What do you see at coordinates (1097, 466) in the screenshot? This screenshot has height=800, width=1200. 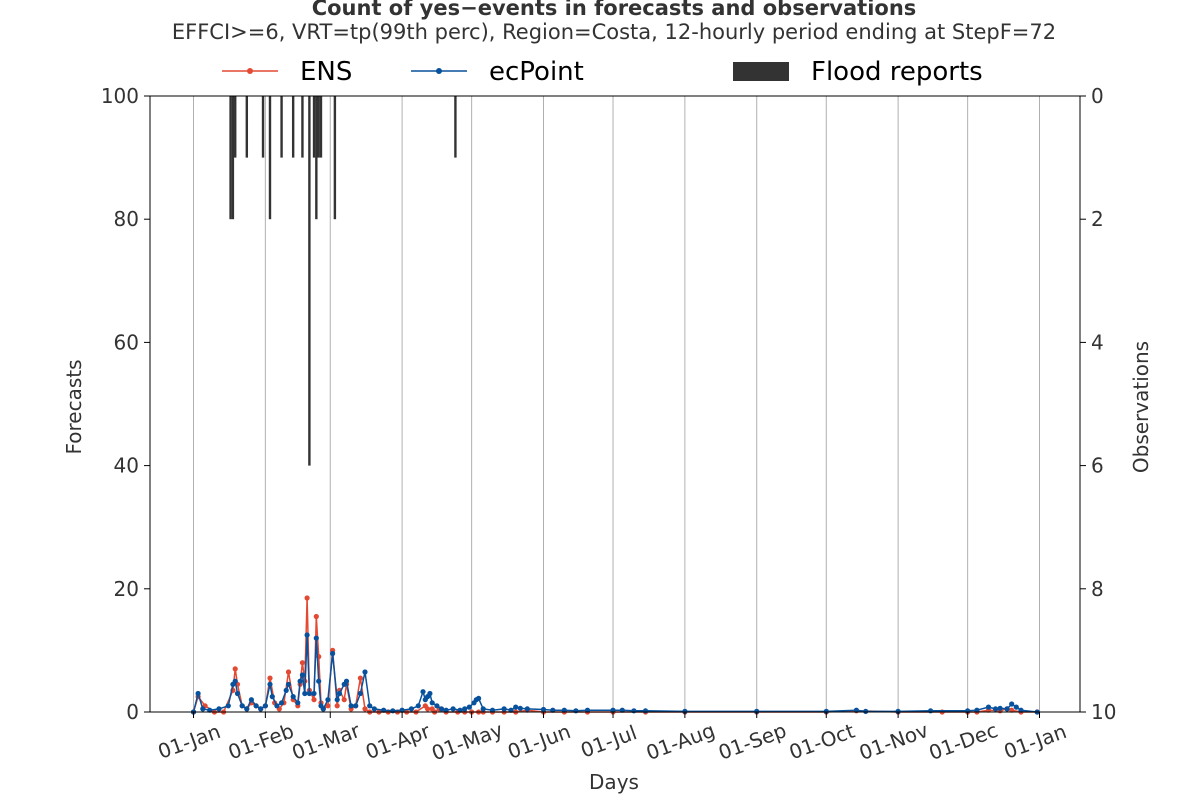 I see `y-tick-label-right: 6` at bounding box center [1097, 466].